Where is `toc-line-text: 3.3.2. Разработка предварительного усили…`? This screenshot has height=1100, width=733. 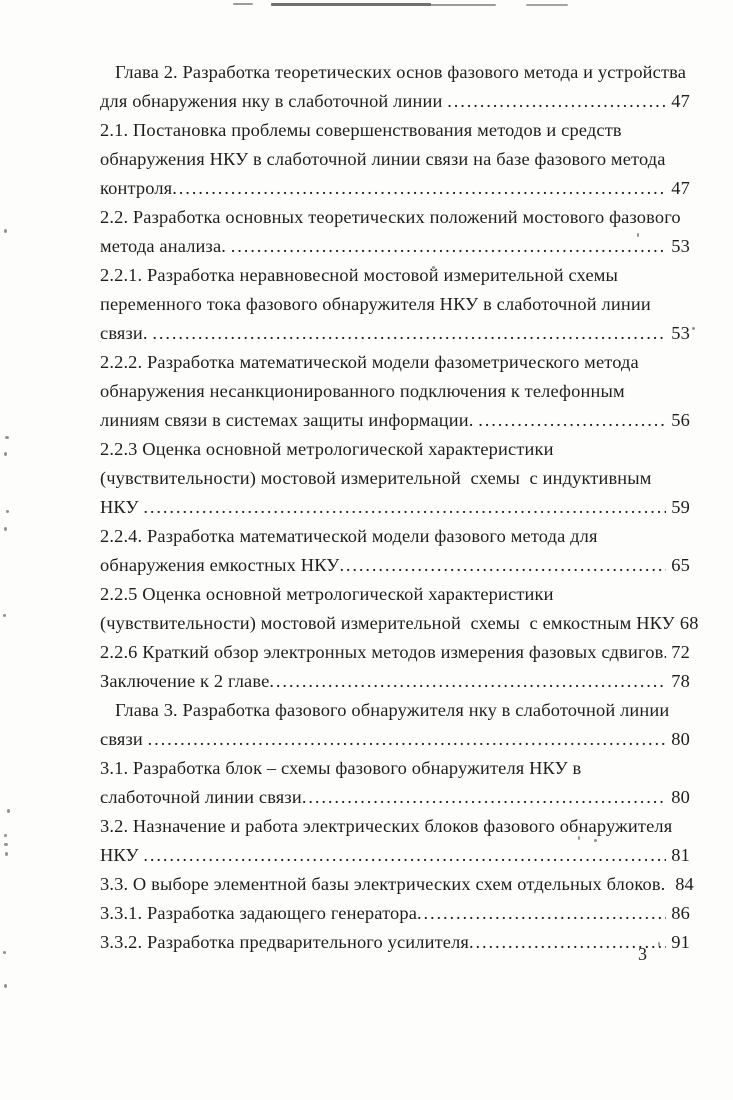 toc-line-text: 3.3.2. Разработка предварительного усили… is located at coordinates (285, 942).